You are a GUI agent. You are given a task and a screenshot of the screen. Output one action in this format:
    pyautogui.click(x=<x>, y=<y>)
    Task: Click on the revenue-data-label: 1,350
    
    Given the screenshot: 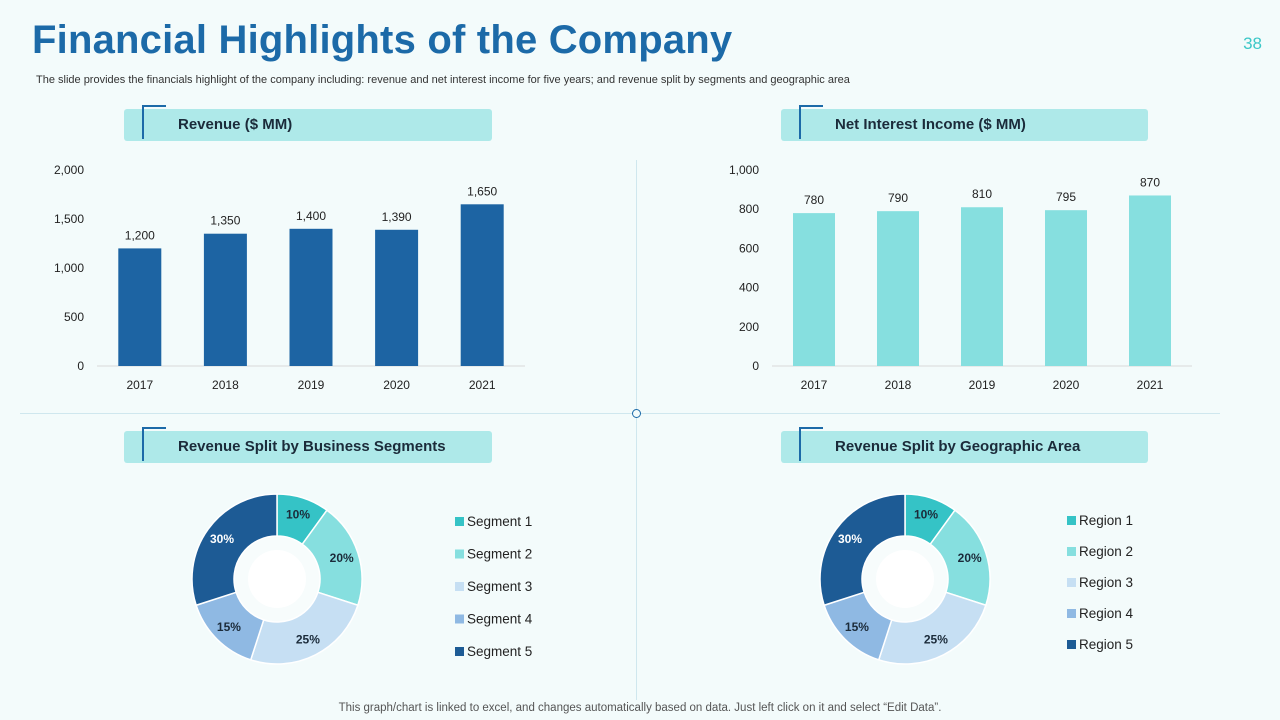 What is the action you would take?
    pyautogui.click(x=225, y=221)
    